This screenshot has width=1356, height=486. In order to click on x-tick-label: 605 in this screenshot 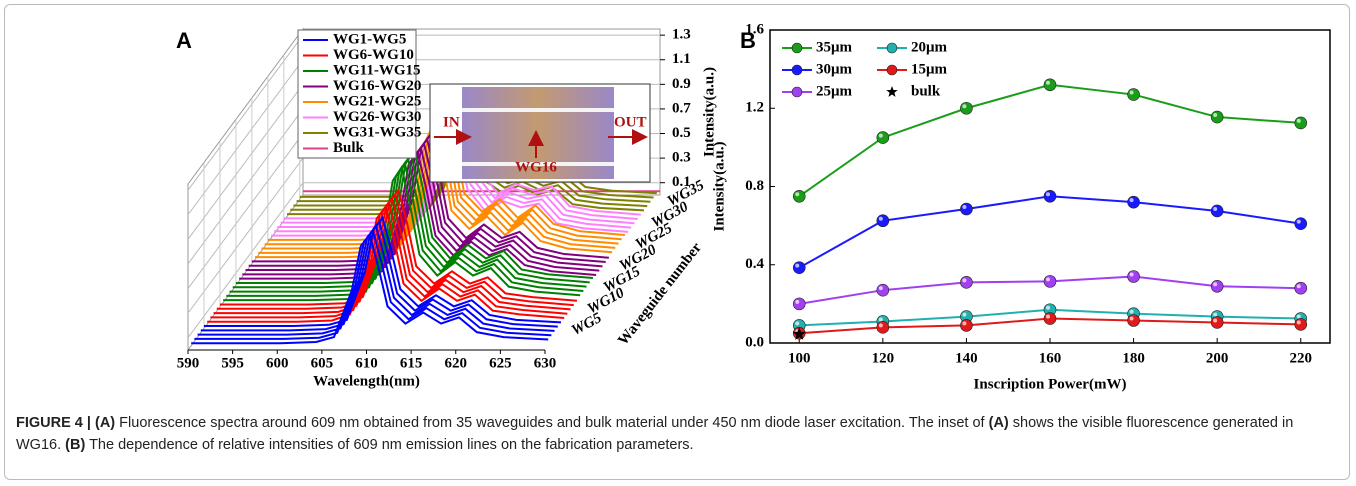, I will do `click(322, 363)`.